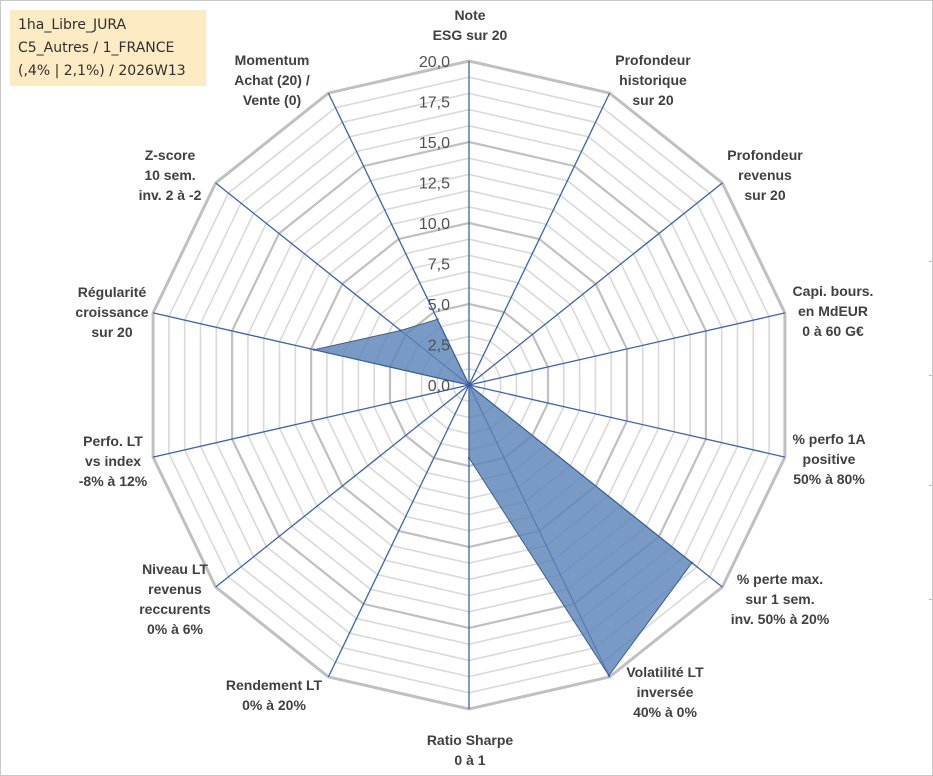 The height and width of the screenshot is (776, 933). Describe the element at coordinates (439, 386) in the screenshot. I see `tick-label: 0,0` at that location.